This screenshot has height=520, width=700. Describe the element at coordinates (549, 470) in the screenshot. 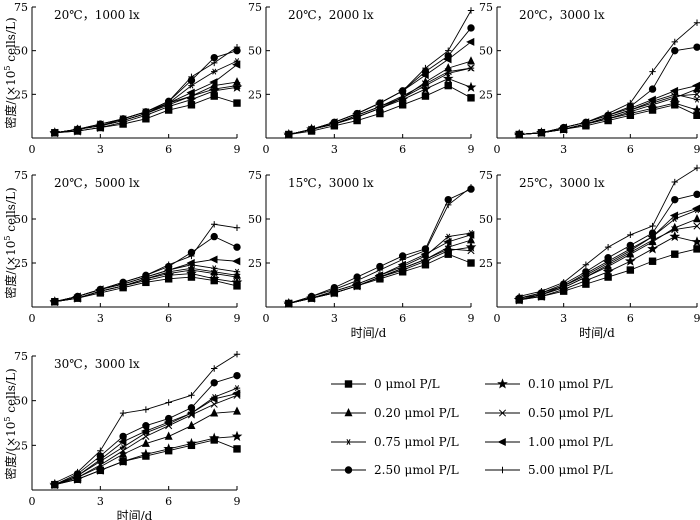

I see `legend-entry: 5.00 μmol P/L` at that location.